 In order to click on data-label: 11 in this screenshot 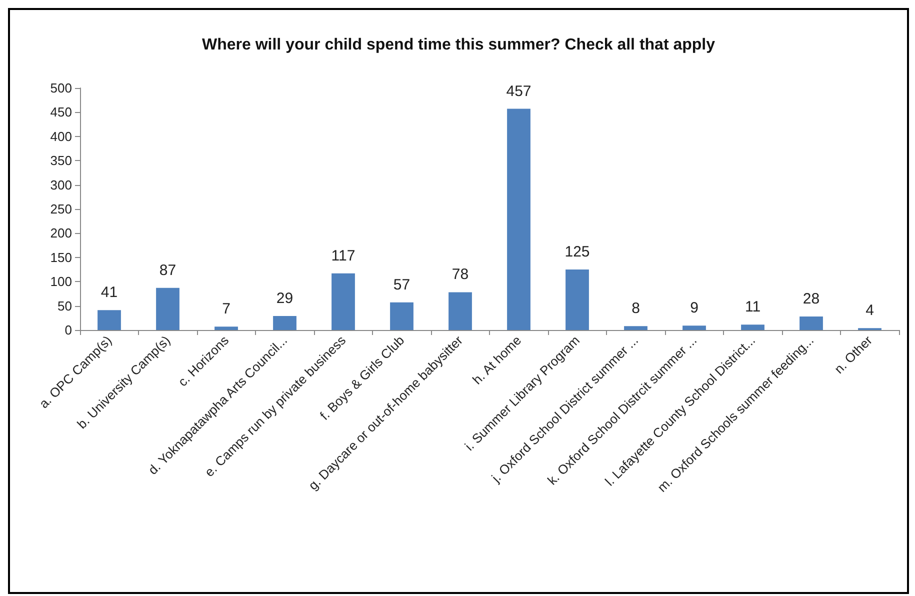, I will do `click(752, 307)`.